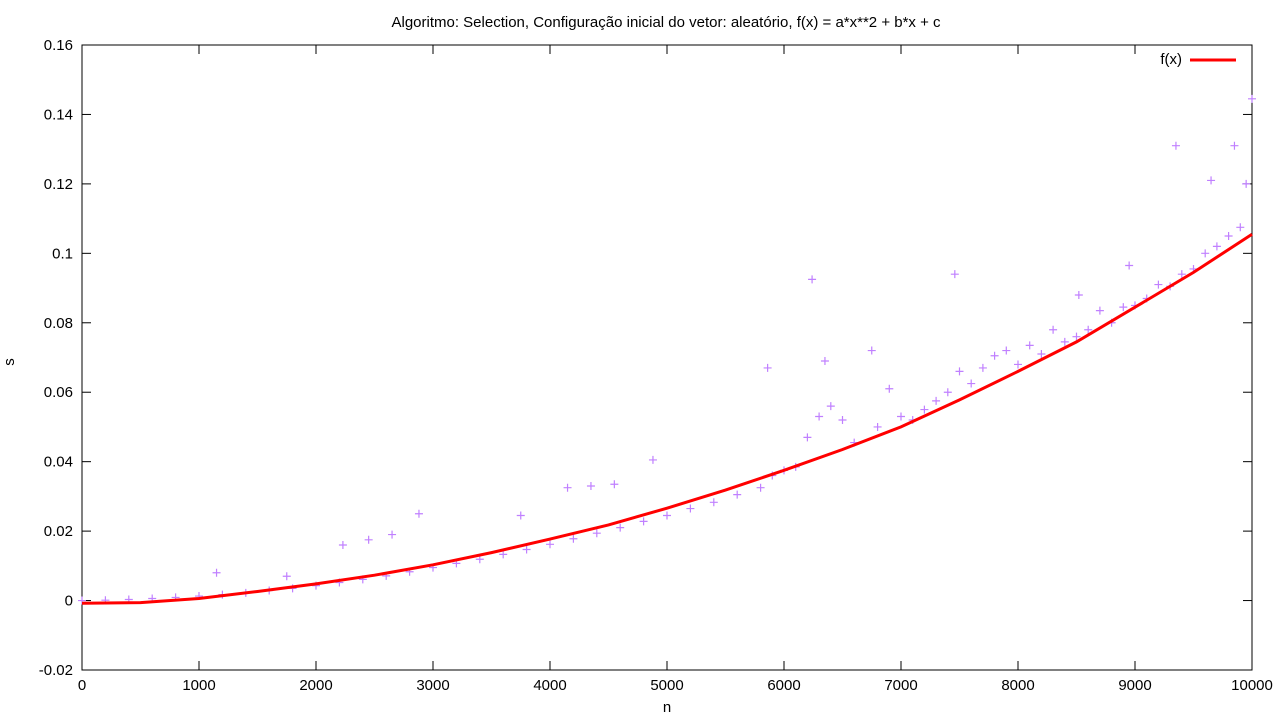  Describe the element at coordinates (58, 184) in the screenshot. I see `y-tick-label: 0.12` at that location.